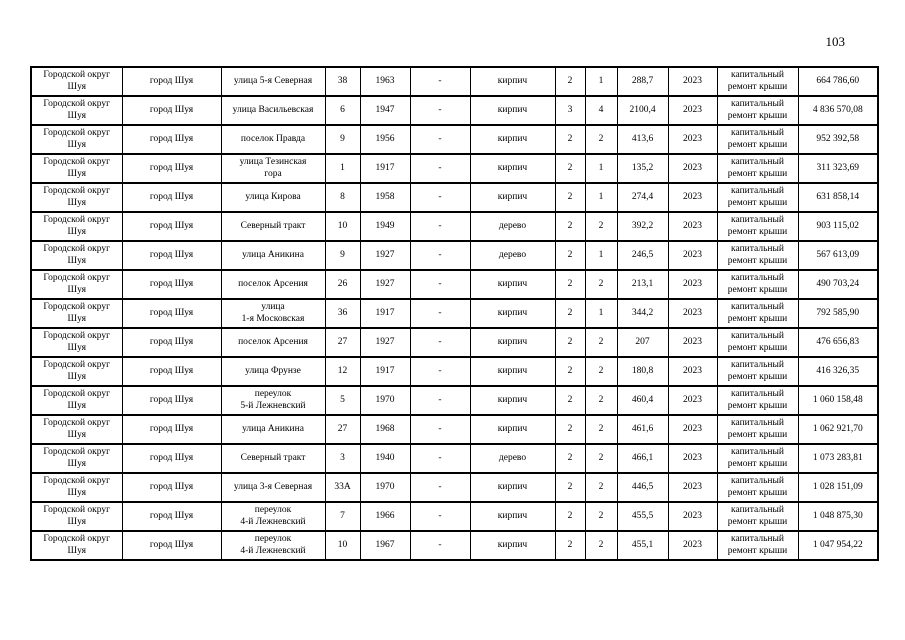 This screenshot has width=905, height=640. I want to click on cell-area: 413,6, so click(642, 139).